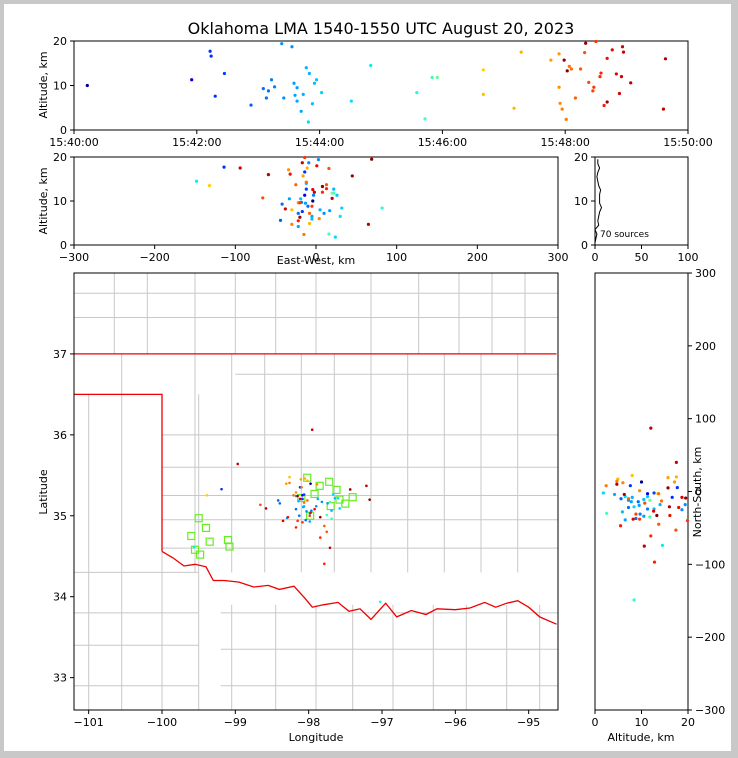 This screenshot has height=758, width=738. I want to click on eastwest-altitude-axes-frame, so click(316, 201).